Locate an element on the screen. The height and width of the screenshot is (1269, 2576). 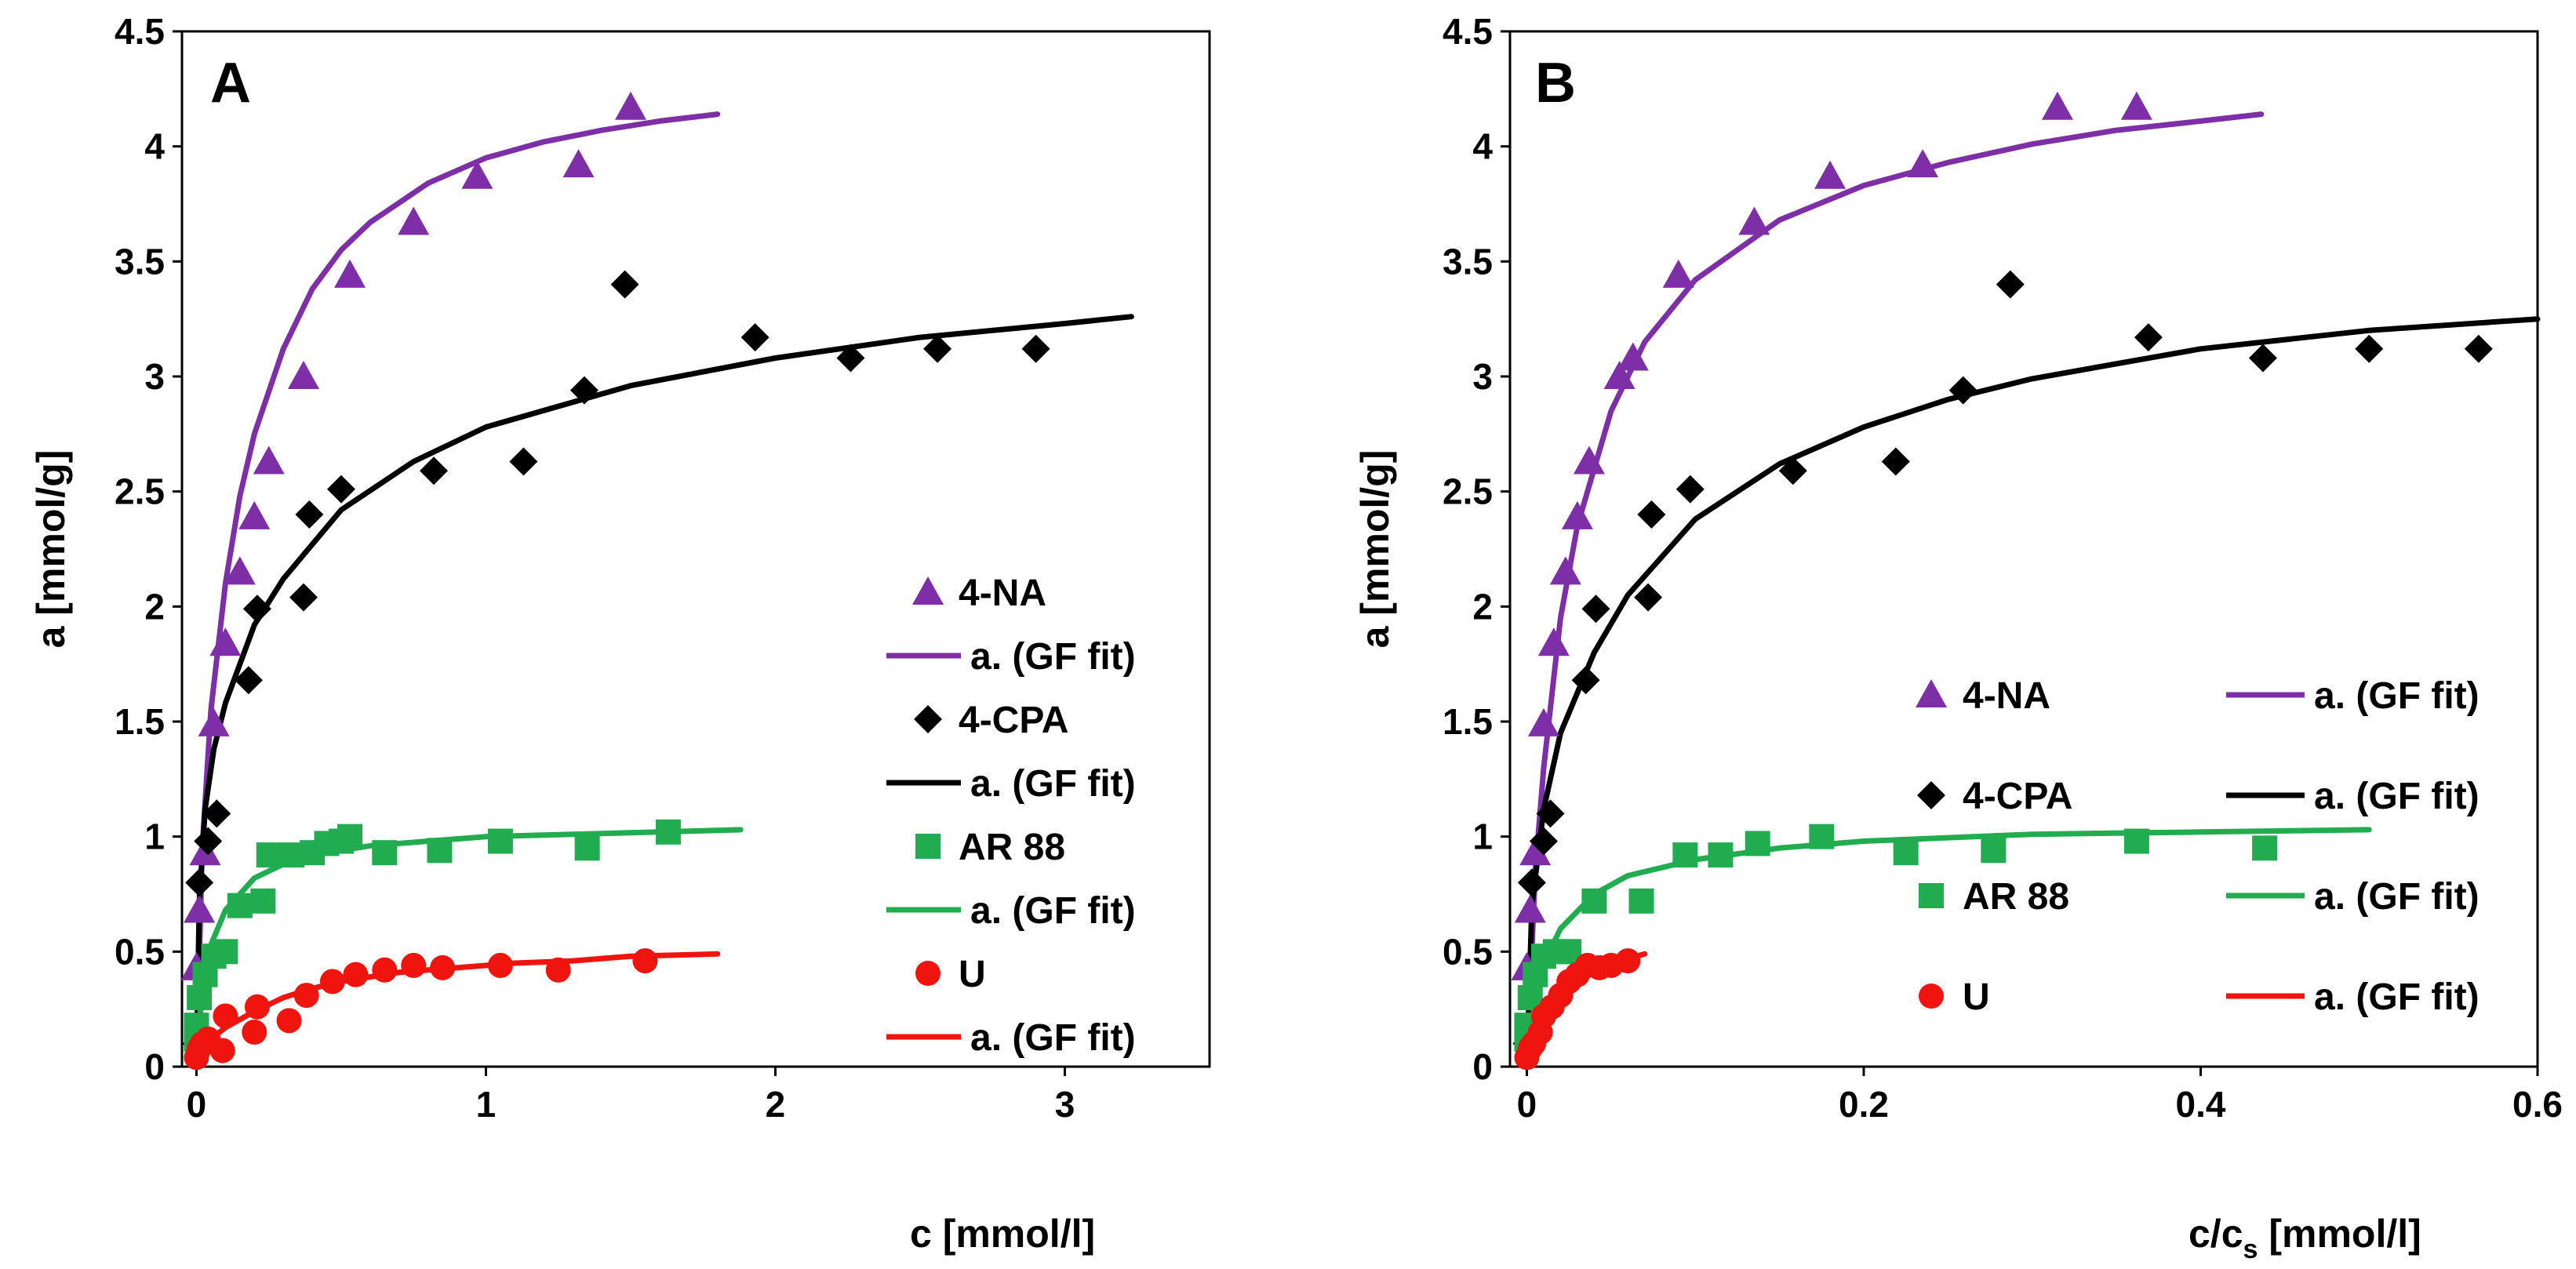
x-axis-label-b: c/cs [mmol/l] is located at coordinates (2305, 1238).